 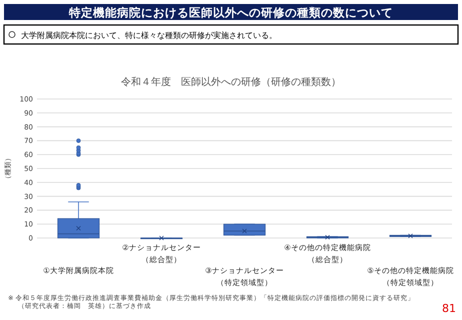 What do you see at coordinates (449, 308) in the screenshot?
I see `text: 81` at bounding box center [449, 308].